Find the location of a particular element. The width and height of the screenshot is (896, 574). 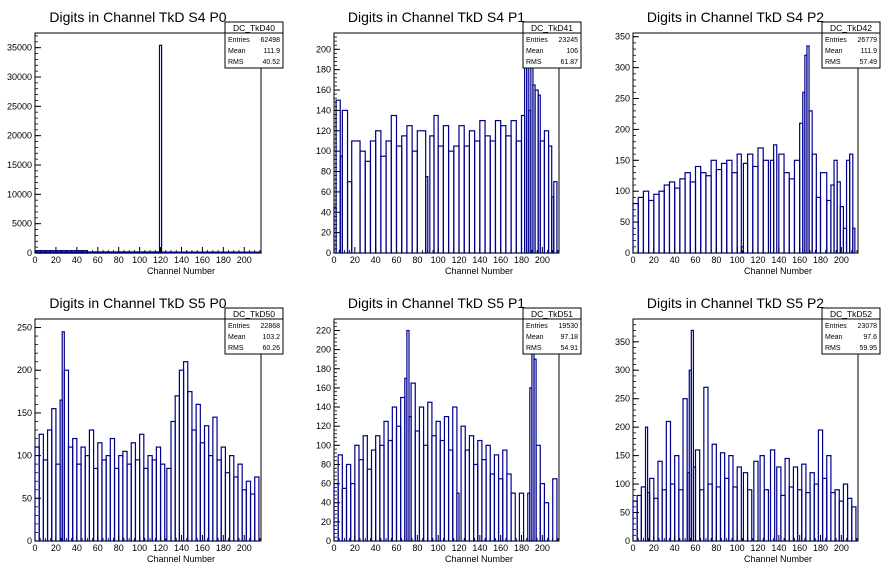

stats-value: 62498 is located at coordinates (271, 40).